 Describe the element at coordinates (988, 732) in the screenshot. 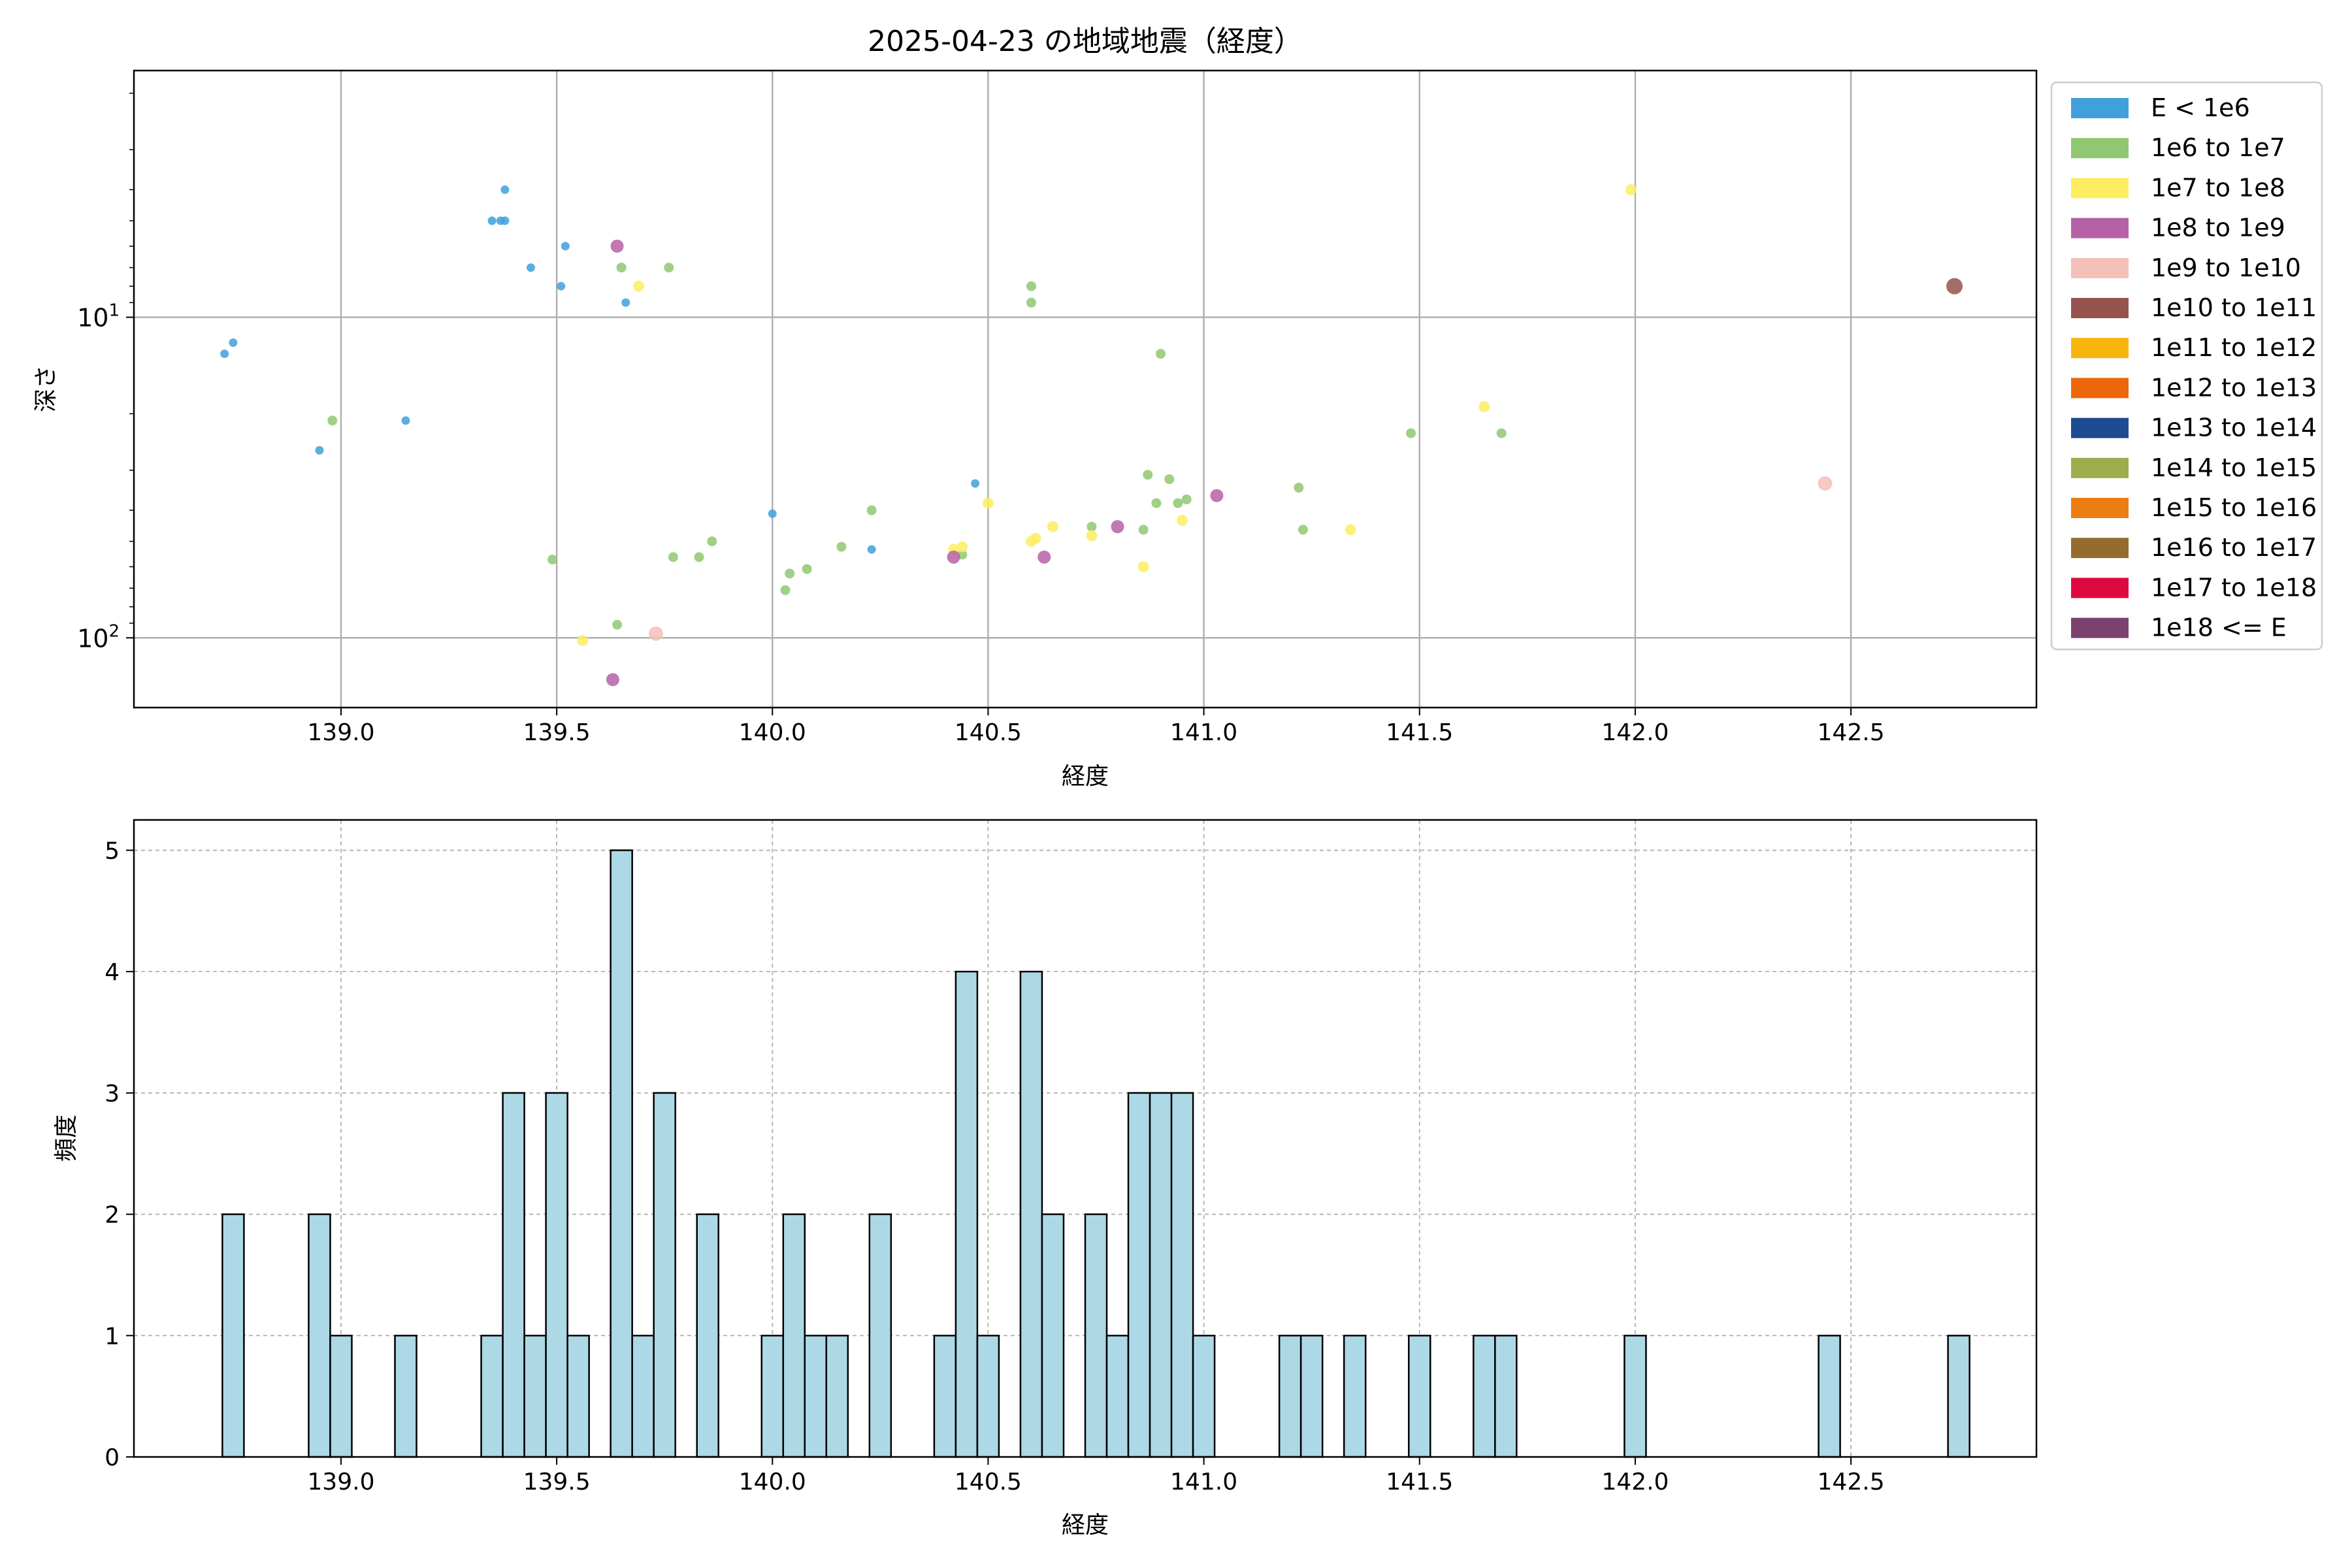

I see `scatter-x-tick-label: 140.5` at that location.